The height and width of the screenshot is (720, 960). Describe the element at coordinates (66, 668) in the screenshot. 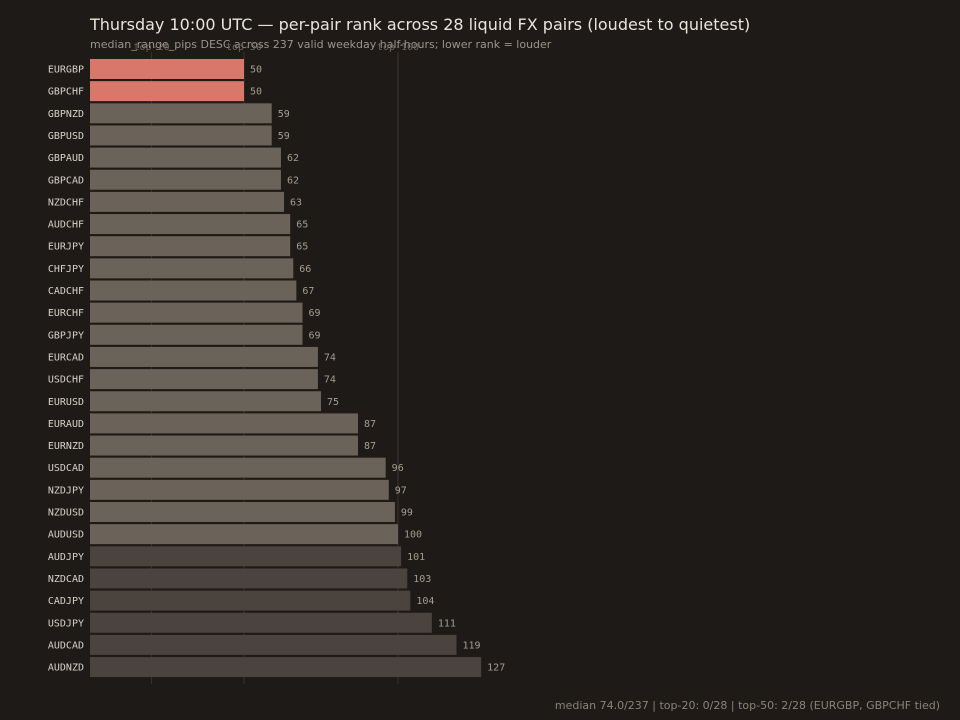

I see `category-label: AUDNZD` at that location.